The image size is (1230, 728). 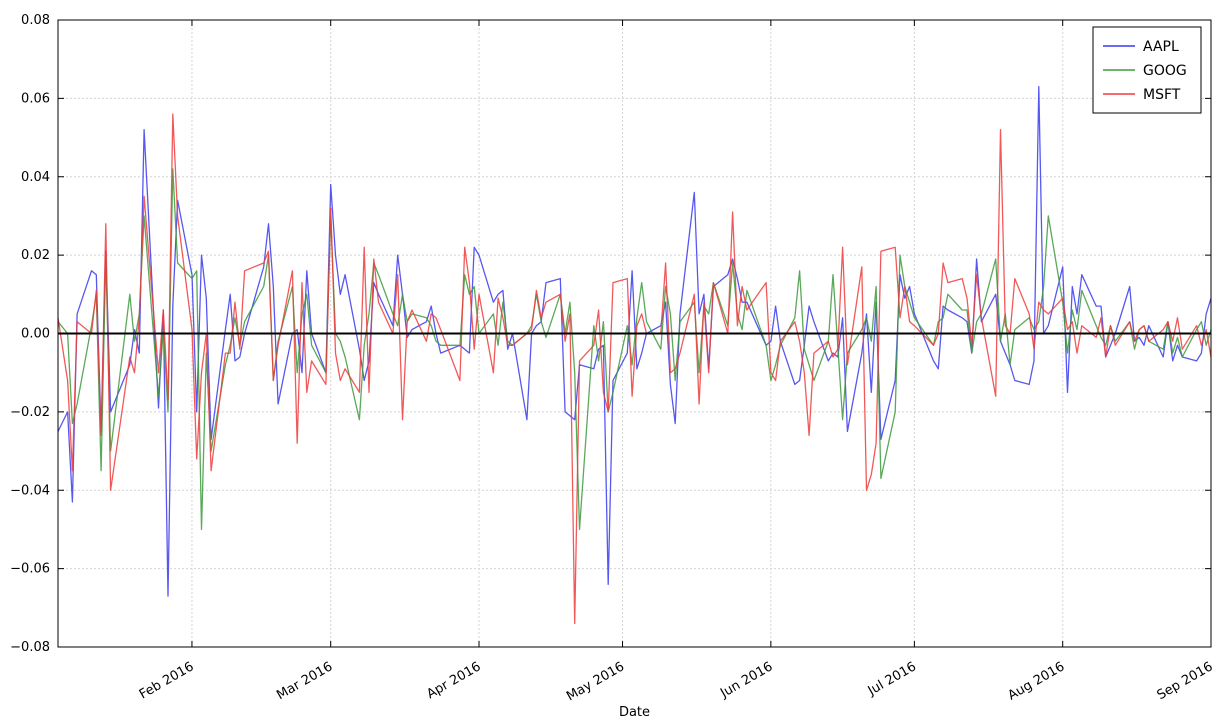 I want to click on legend-label-aapl: AAPL, so click(x=1161, y=47).